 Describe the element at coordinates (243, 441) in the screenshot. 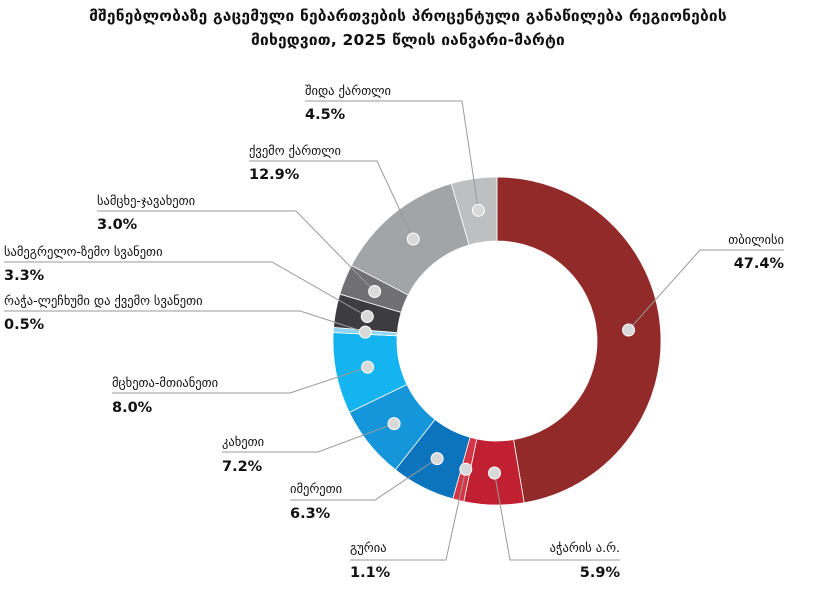

I see `slice-label-name-4: კახეთი` at that location.